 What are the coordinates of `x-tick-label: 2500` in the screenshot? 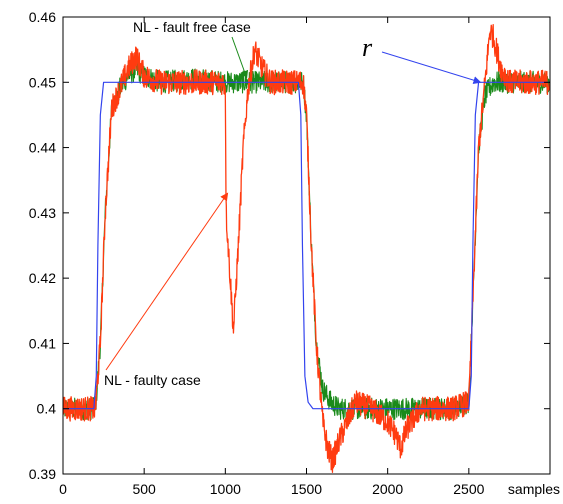 It's located at (468, 489).